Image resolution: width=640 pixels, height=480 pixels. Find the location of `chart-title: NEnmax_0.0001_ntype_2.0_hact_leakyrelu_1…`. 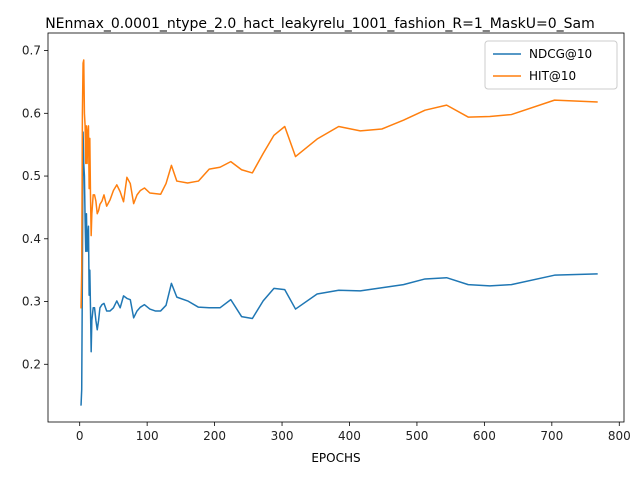

chart-title: NEnmax_0.0001_ntype_2.0_hact_leakyrelu_1… is located at coordinates (320, 24).